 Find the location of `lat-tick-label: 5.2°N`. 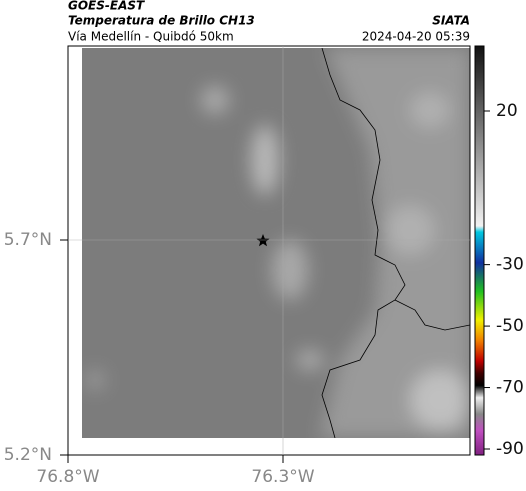

lat-tick-label: 5.2°N is located at coordinates (28, 455).